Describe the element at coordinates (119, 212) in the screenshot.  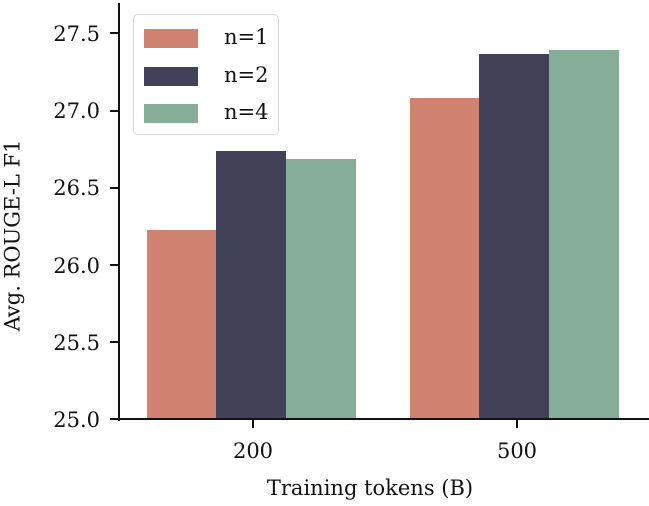
I see `y-axis-line` at that location.